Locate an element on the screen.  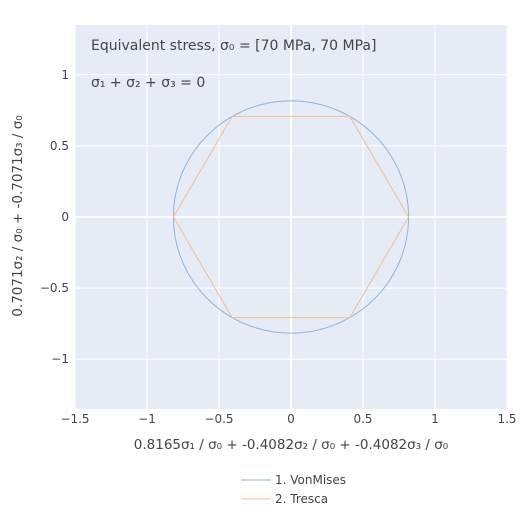
x-tick-label: −1 is located at coordinates (147, 419).